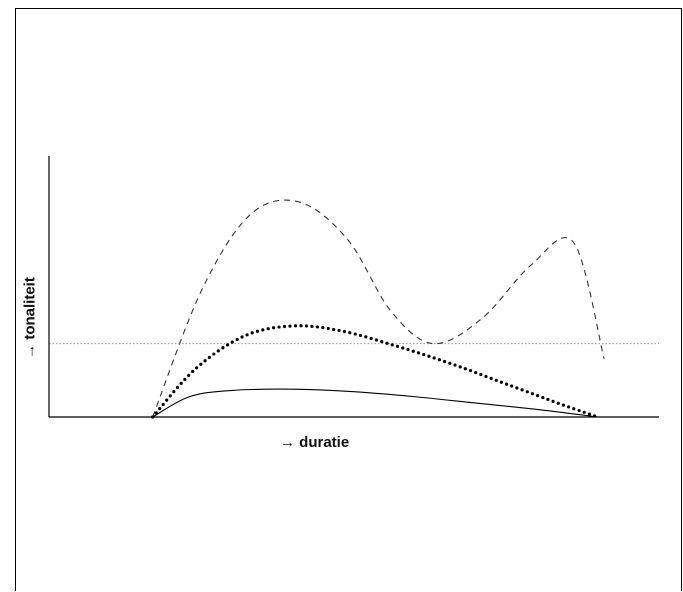 The image size is (683, 592). Describe the element at coordinates (30, 318) in the screenshot. I see `y-axis-label: → tonaliteit` at that location.